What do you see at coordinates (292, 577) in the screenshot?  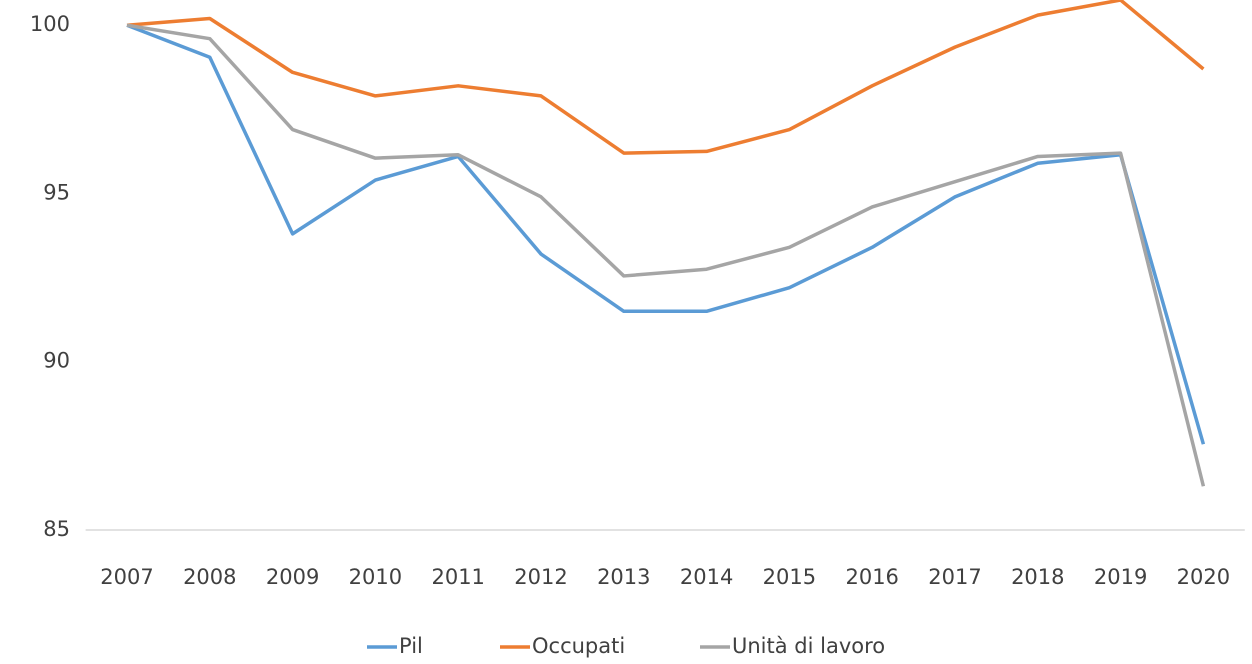 I see `x-tick-label: 2009` at bounding box center [292, 577].